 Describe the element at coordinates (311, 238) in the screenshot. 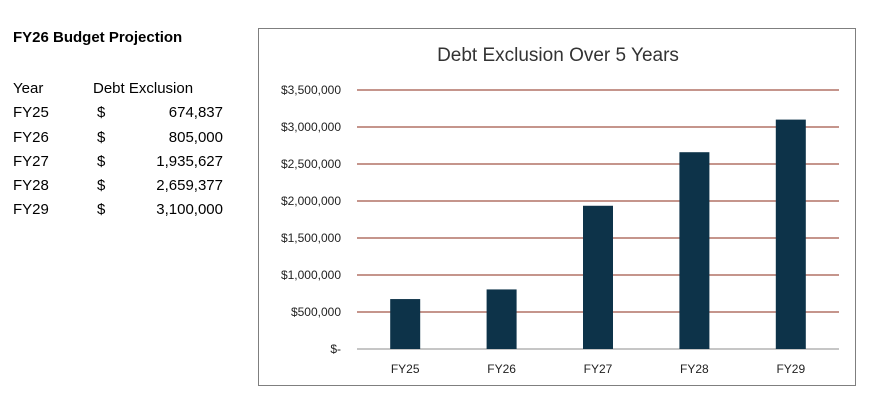

I see `y-tick-label: $1,500,000` at that location.